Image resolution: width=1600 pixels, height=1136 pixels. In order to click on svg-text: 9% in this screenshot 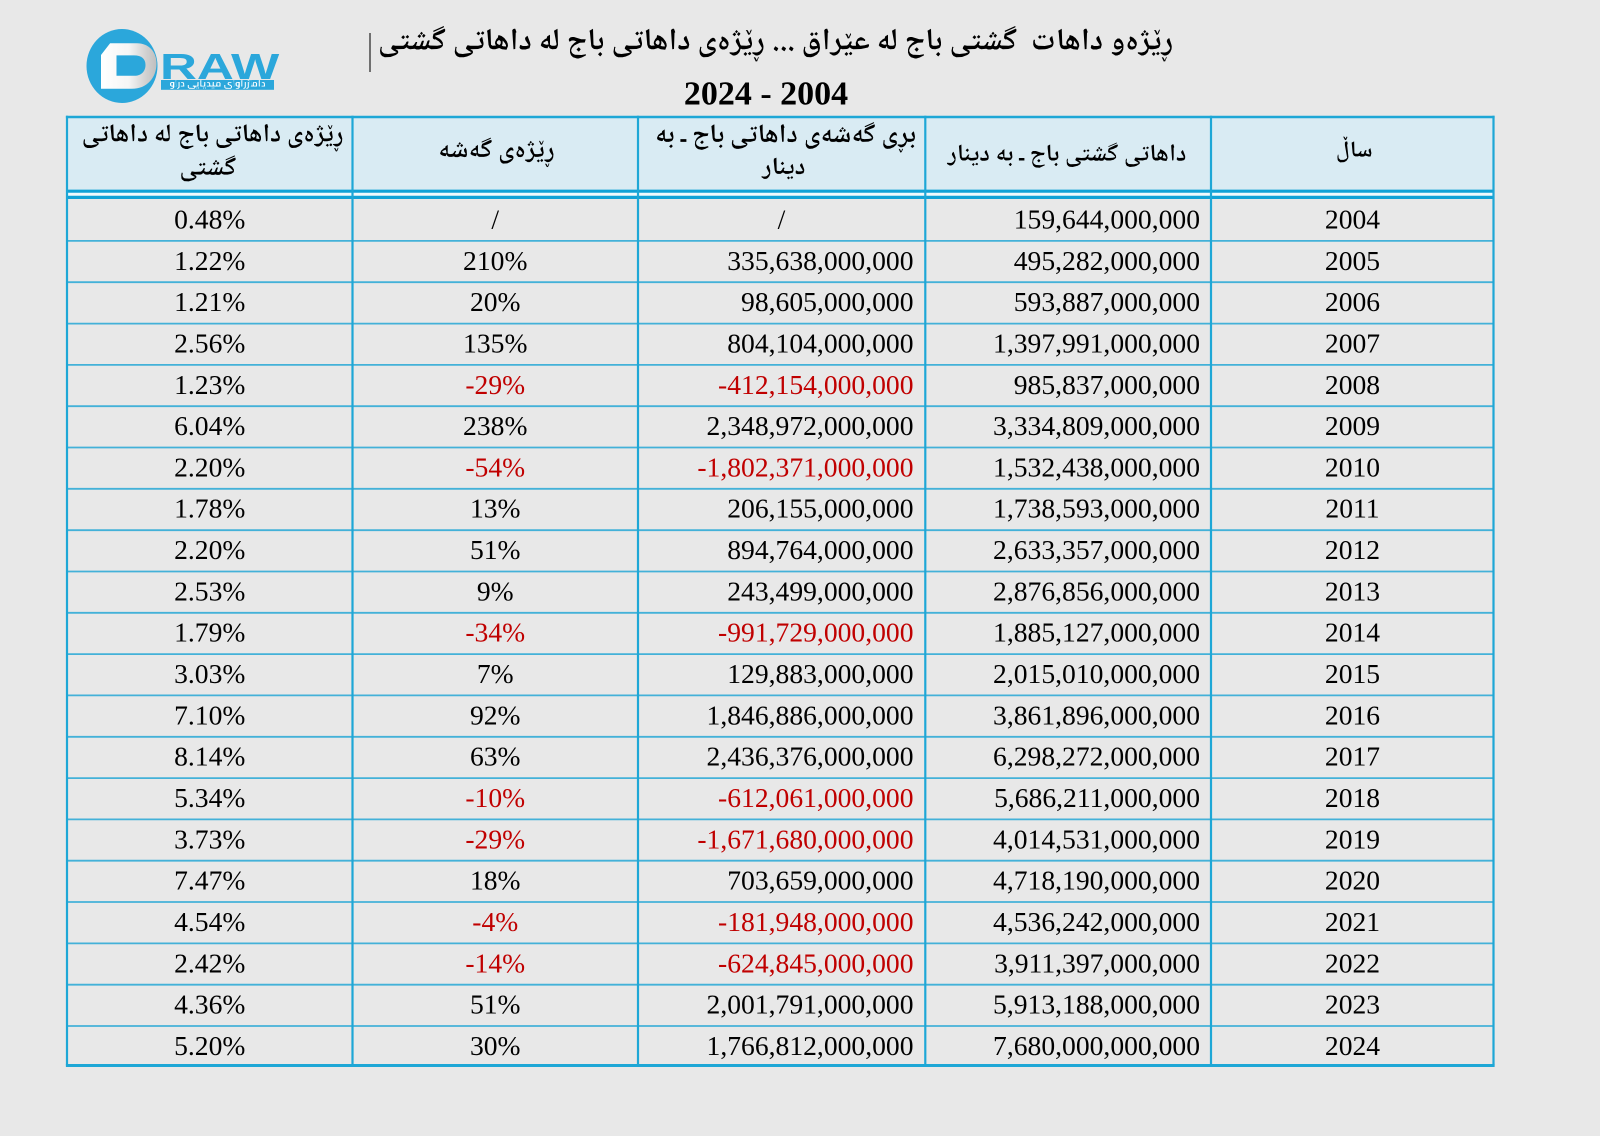, I will do `click(495, 590)`.